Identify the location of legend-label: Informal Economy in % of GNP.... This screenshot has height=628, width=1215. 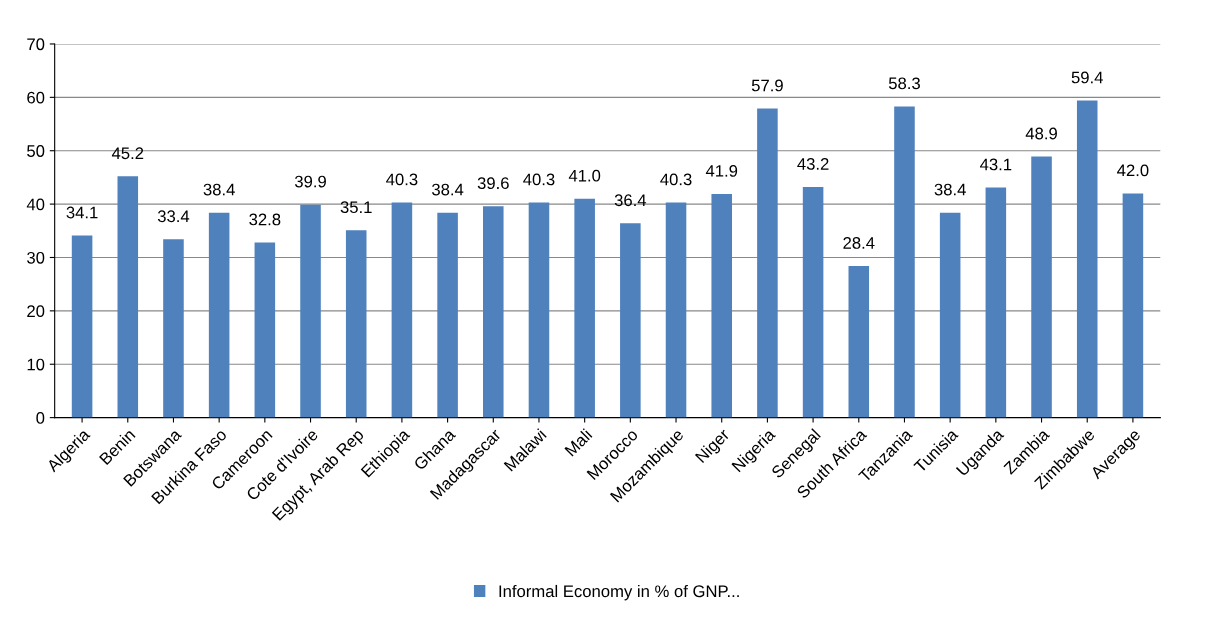
(619, 592).